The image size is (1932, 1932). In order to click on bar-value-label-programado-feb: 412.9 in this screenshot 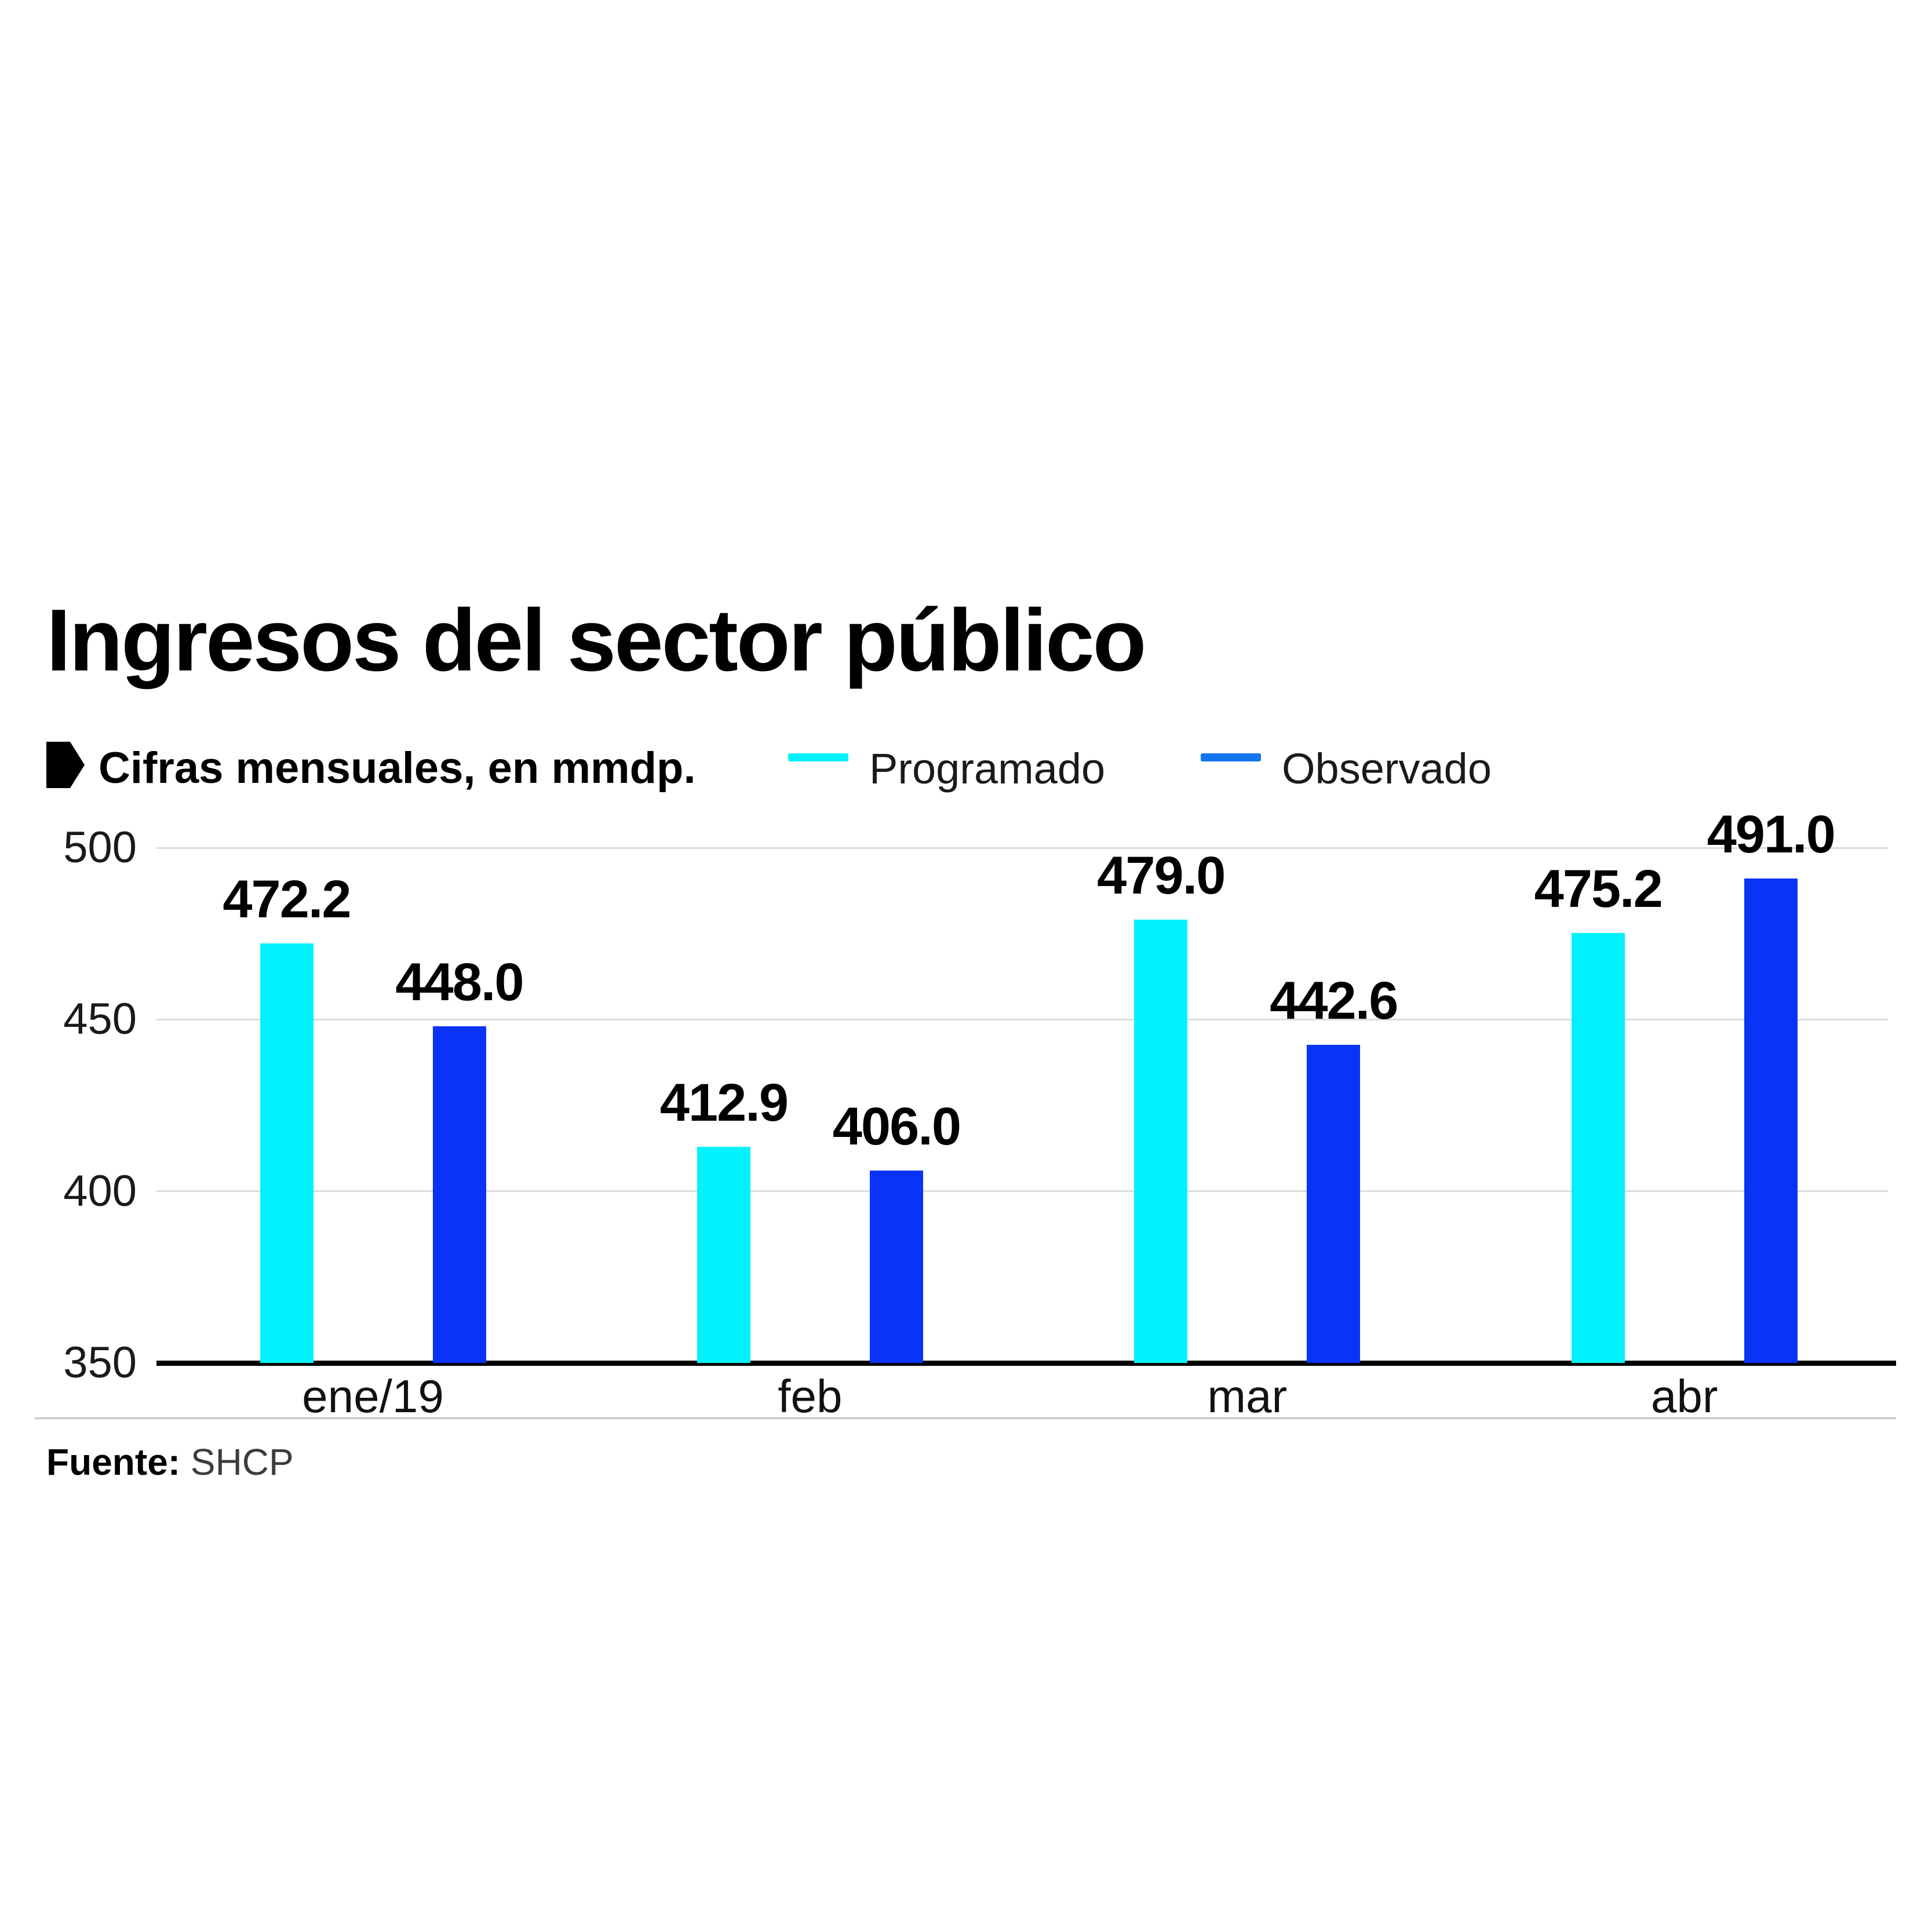, I will do `click(724, 1103)`.